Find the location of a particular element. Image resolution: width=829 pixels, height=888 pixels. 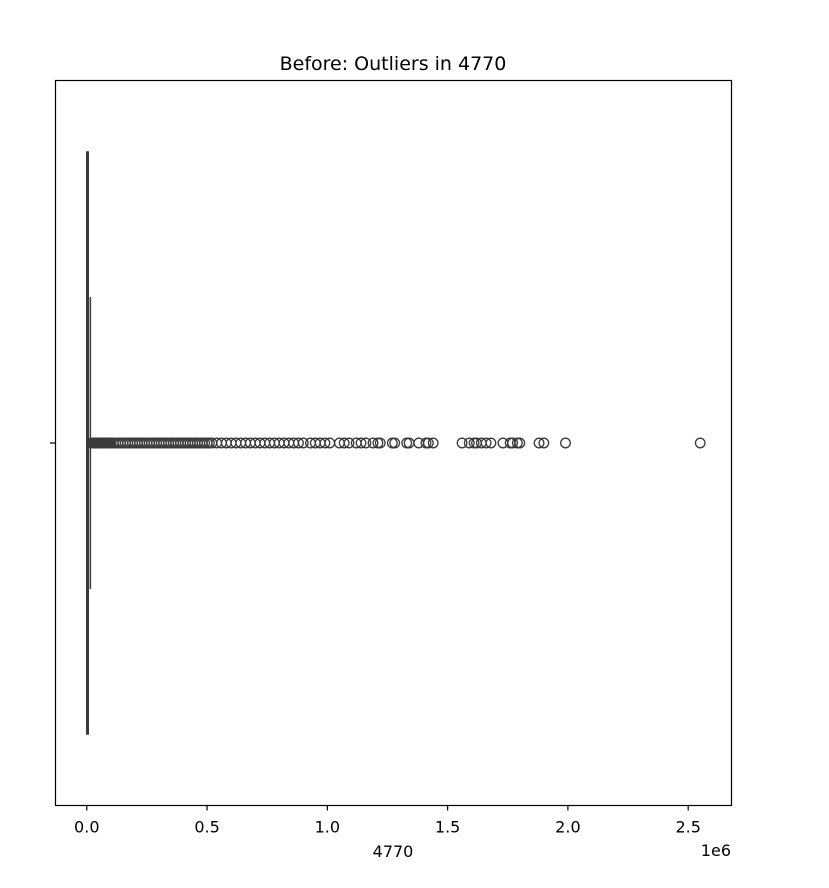

x-axis: 0.0 0.5 1.0 1.5 2.0 2.5 is located at coordinates (387, 821).